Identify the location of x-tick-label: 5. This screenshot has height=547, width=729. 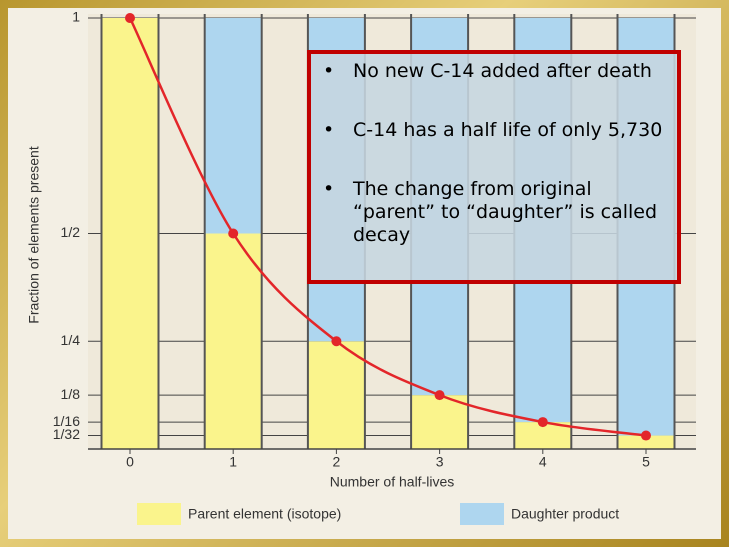
(646, 462).